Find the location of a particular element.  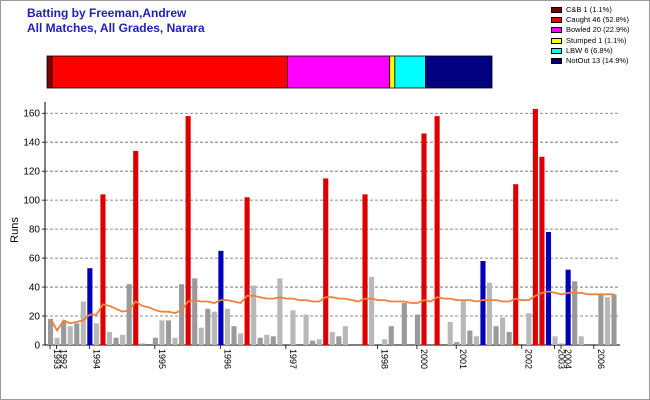

x-year-label: 2001 is located at coordinates (463, 359).